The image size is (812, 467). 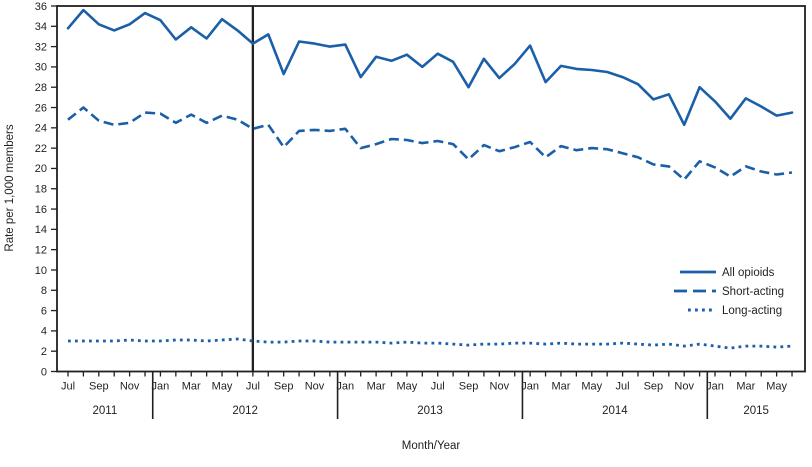 I want to click on y-axis-title: Rate per 1,000 members, so click(x=10, y=187).